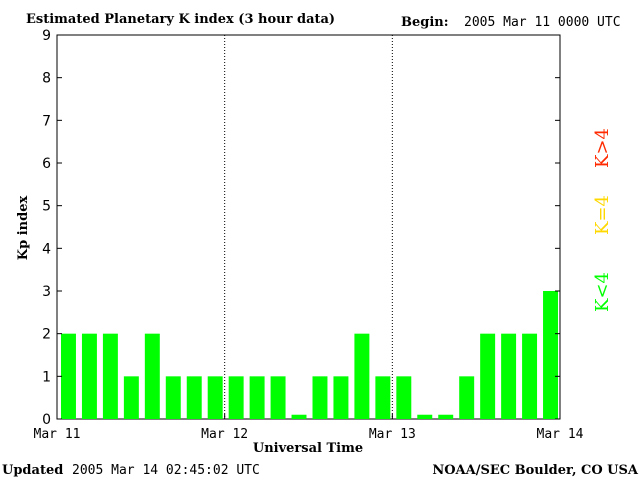  What do you see at coordinates (46, 292) in the screenshot?
I see `y-tick-label: 3` at bounding box center [46, 292].